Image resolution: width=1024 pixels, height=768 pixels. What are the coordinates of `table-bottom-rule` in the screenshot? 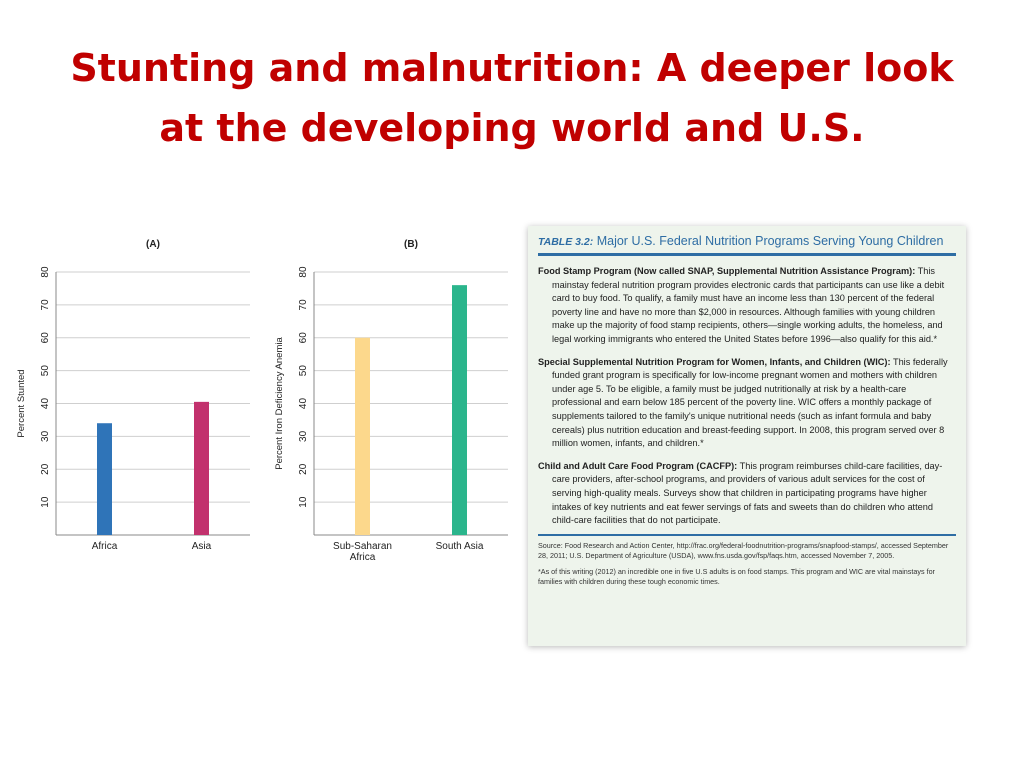 It's located at (747, 534).